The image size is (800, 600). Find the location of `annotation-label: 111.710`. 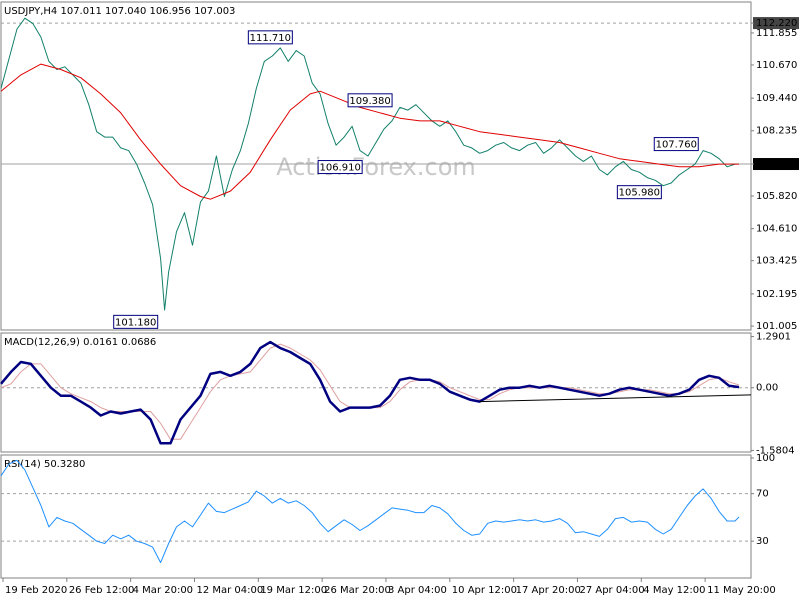

annotation-label: 111.710 is located at coordinates (270, 38).